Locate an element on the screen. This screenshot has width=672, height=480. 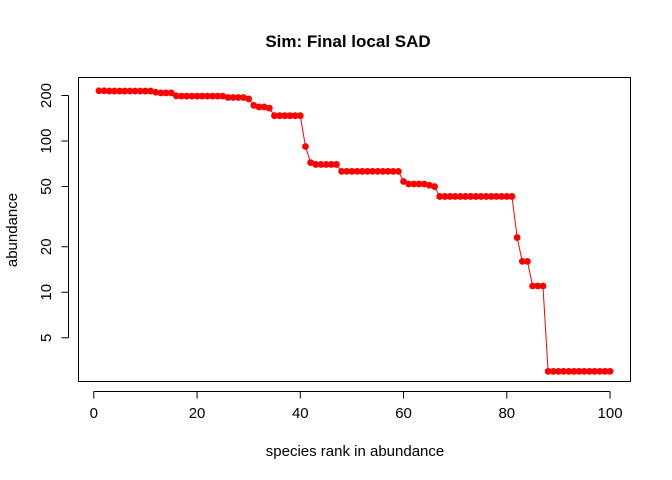
x-tick-label: 0 is located at coordinates (94, 413).